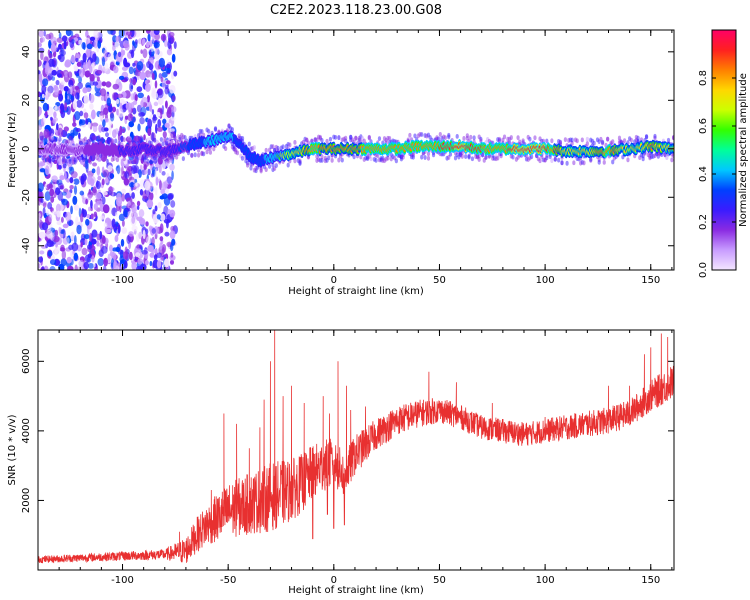 The image size is (750, 600). What do you see at coordinates (356, 291) in the screenshot?
I see `heatmap-x-axis-label: Height of straight line (km)` at bounding box center [356, 291].